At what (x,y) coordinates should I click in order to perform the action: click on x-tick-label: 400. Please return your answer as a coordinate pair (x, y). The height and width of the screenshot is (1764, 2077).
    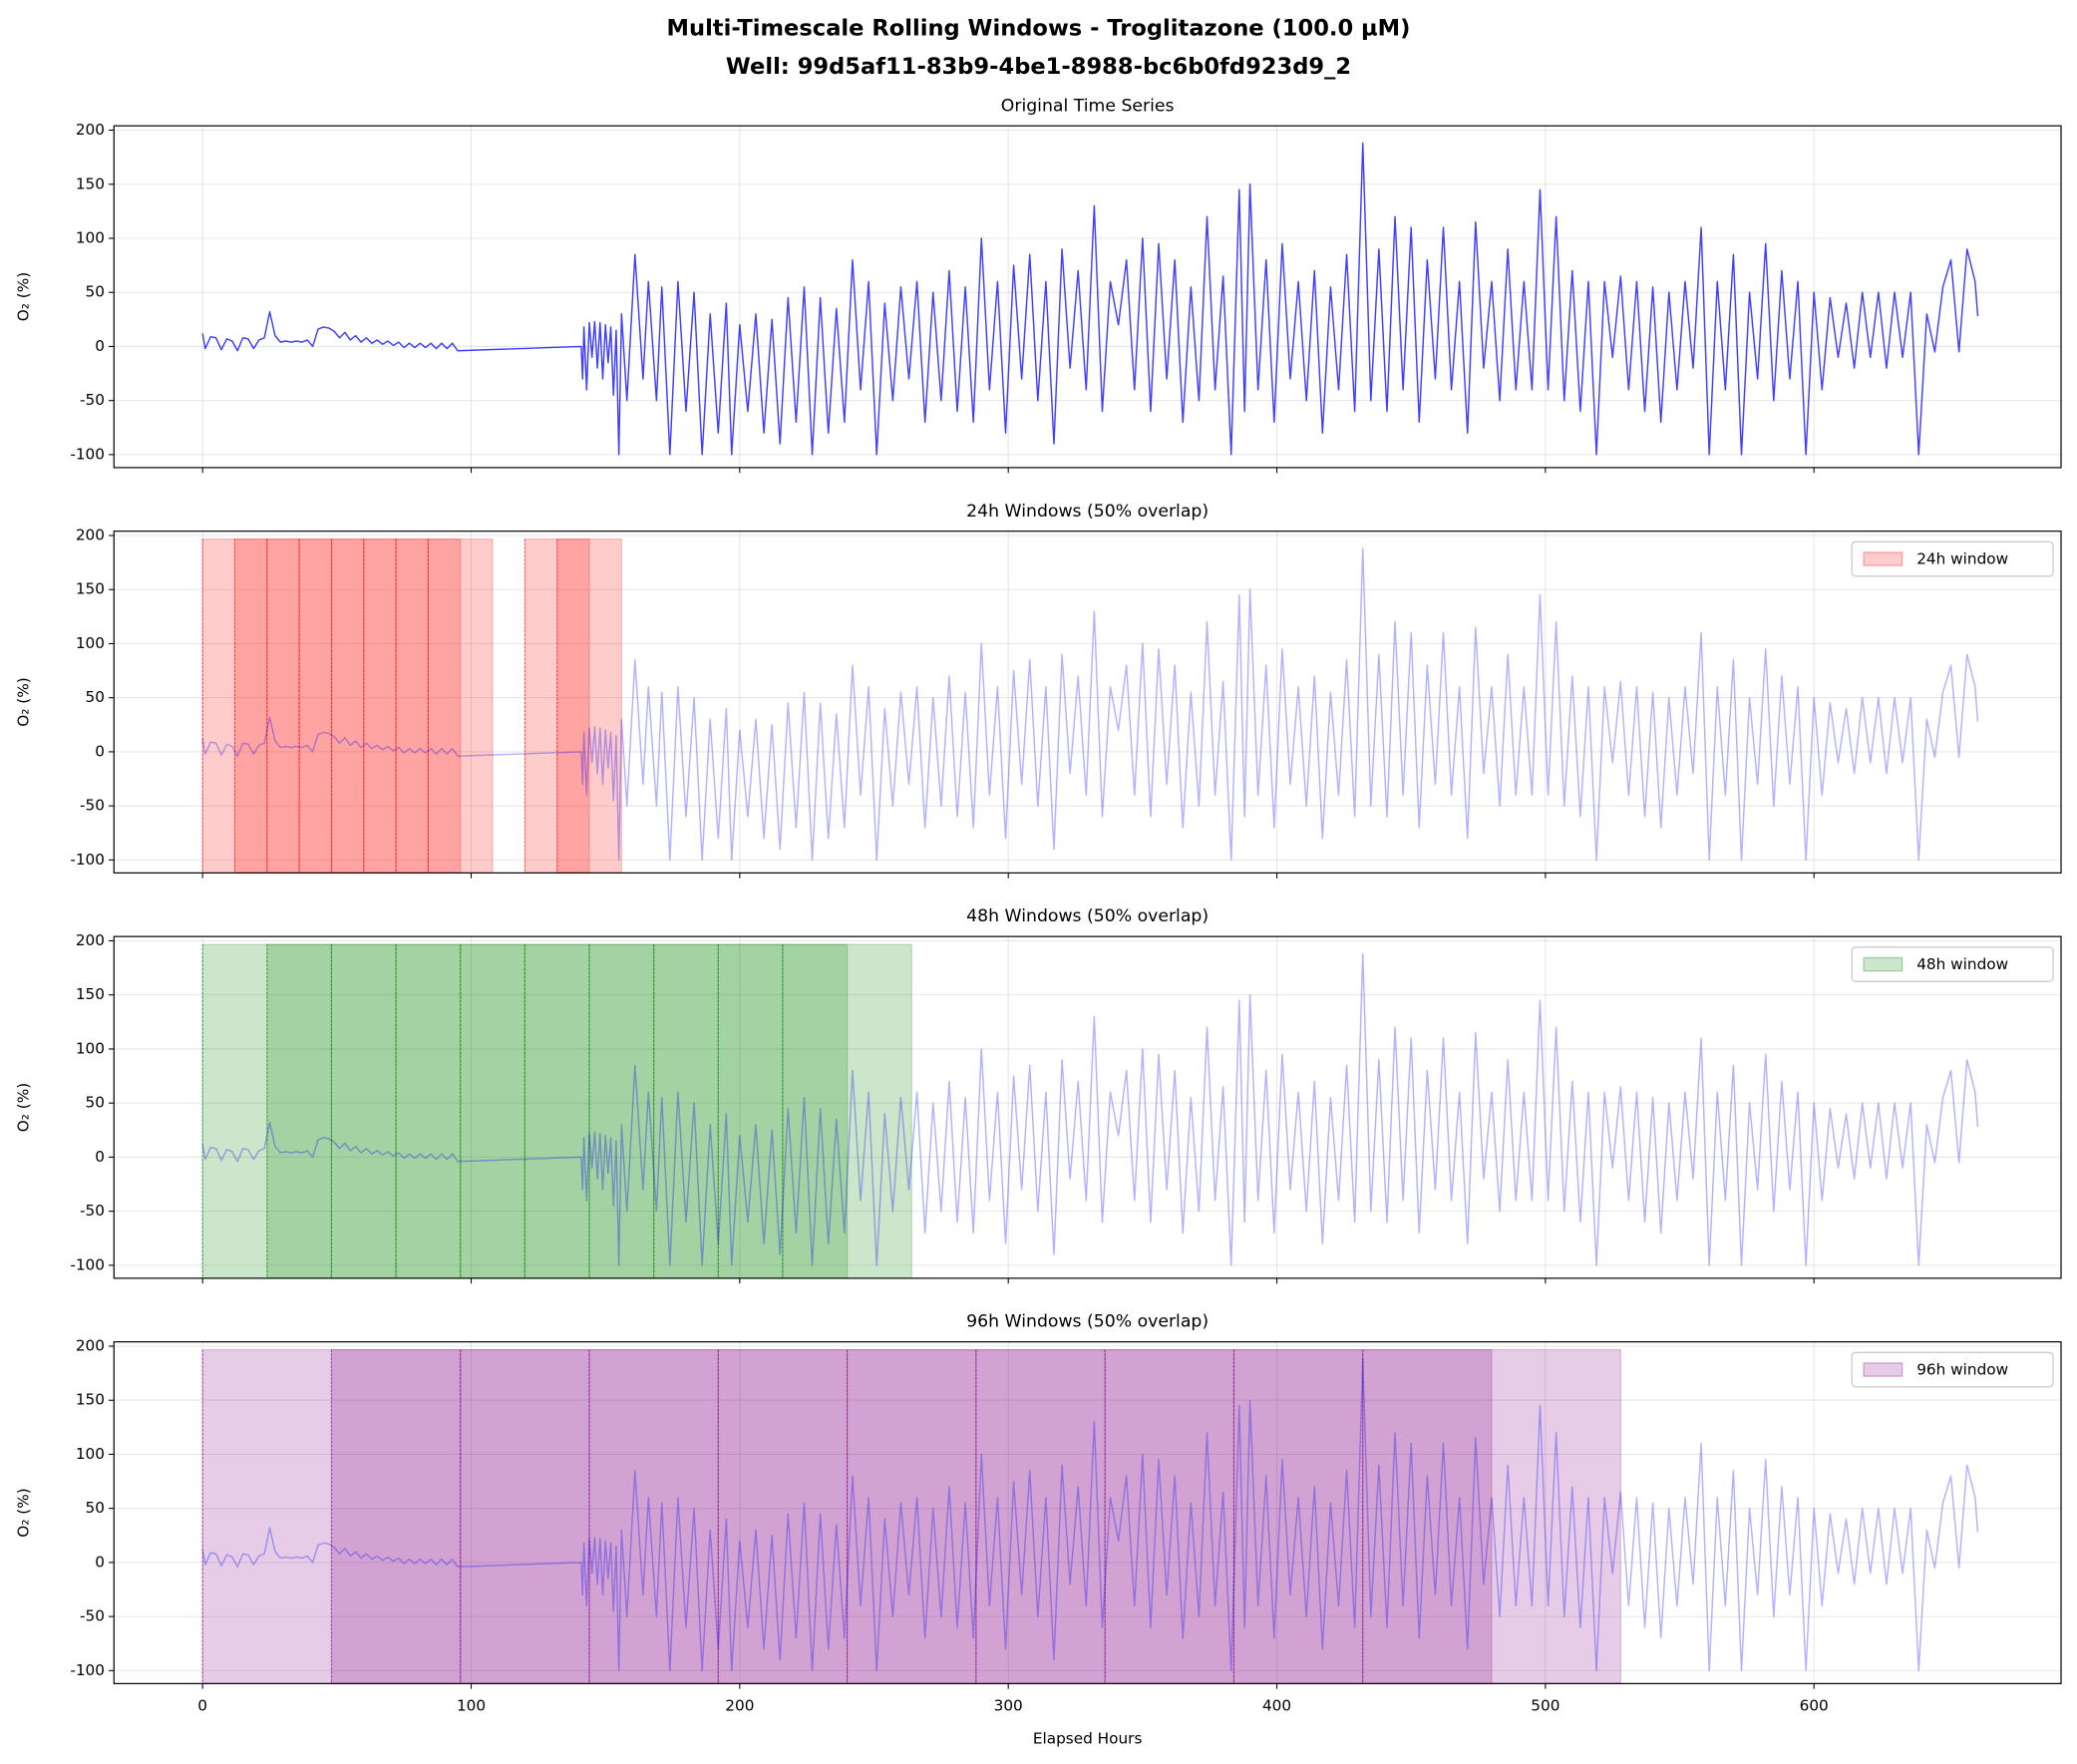
    Looking at the image, I should click on (1276, 1705).